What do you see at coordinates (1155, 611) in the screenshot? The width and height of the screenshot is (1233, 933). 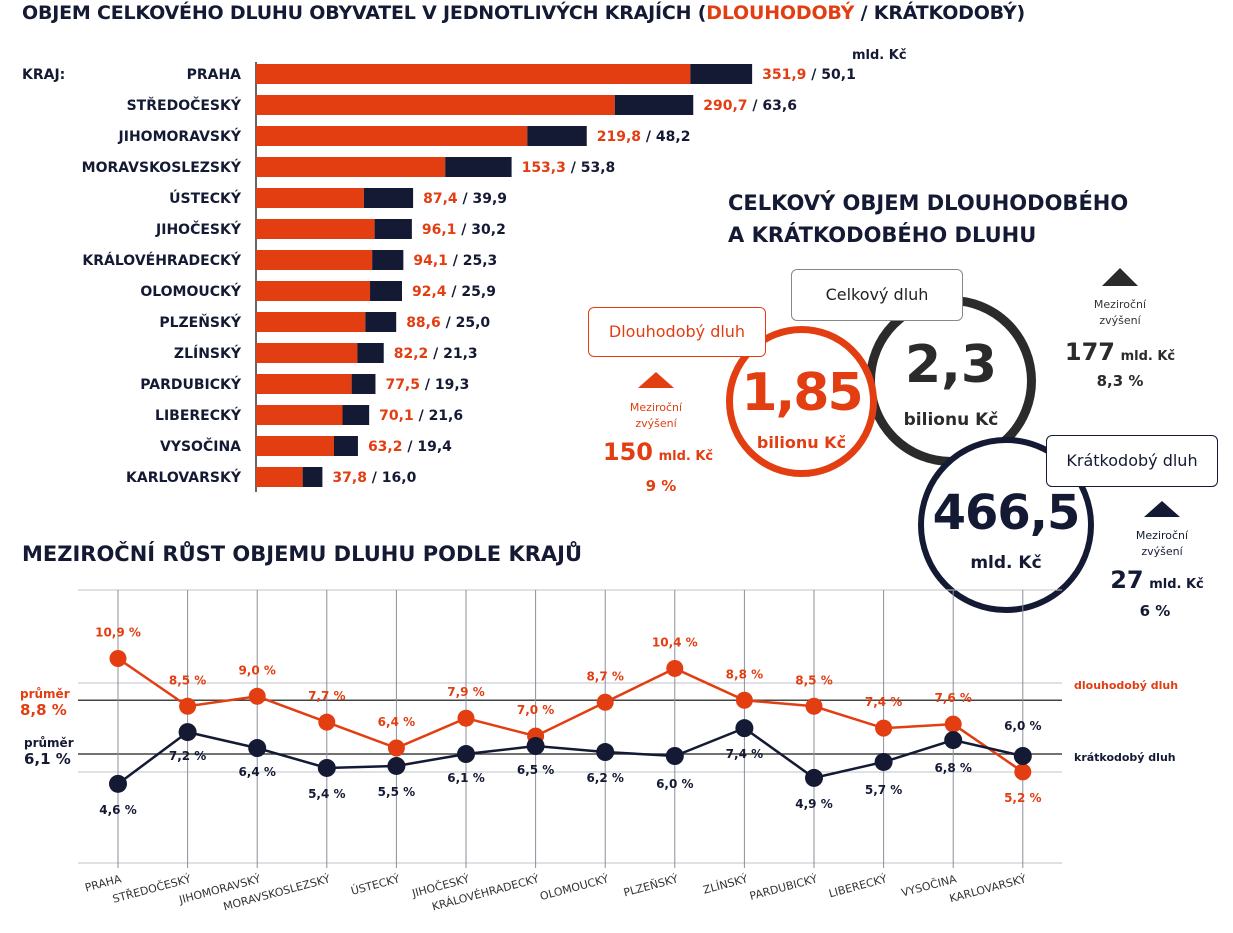 I see `short-increase-pct: 6 %` at bounding box center [1155, 611].